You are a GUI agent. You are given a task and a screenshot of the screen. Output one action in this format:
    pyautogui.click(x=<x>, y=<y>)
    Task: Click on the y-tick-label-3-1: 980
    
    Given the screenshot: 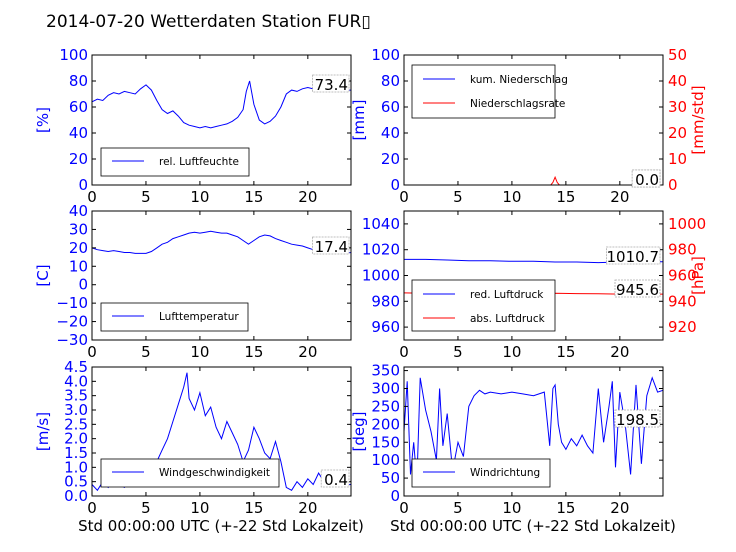 What is the action you would take?
    pyautogui.click(x=385, y=301)
    